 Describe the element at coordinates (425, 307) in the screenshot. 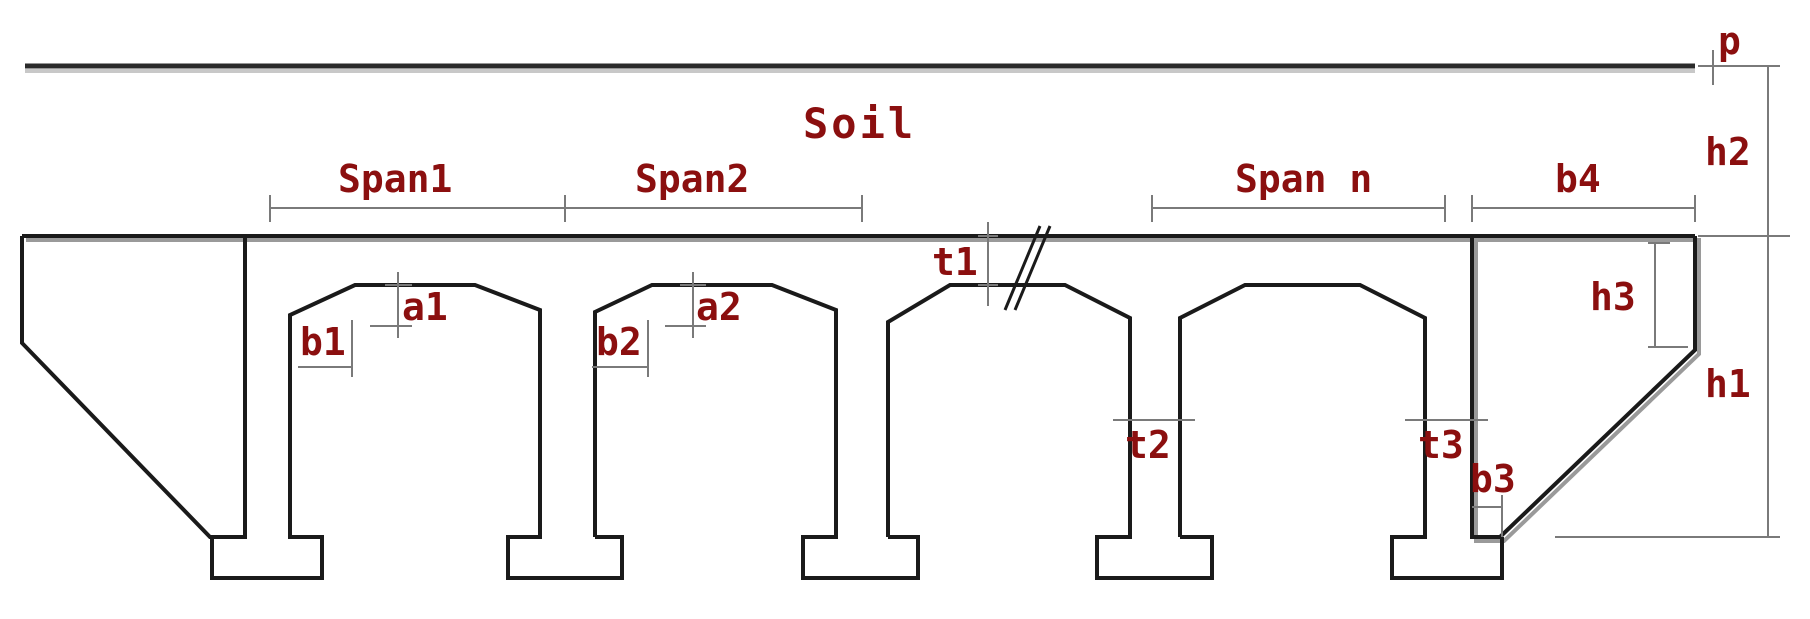

I see `label-a1: a1` at that location.